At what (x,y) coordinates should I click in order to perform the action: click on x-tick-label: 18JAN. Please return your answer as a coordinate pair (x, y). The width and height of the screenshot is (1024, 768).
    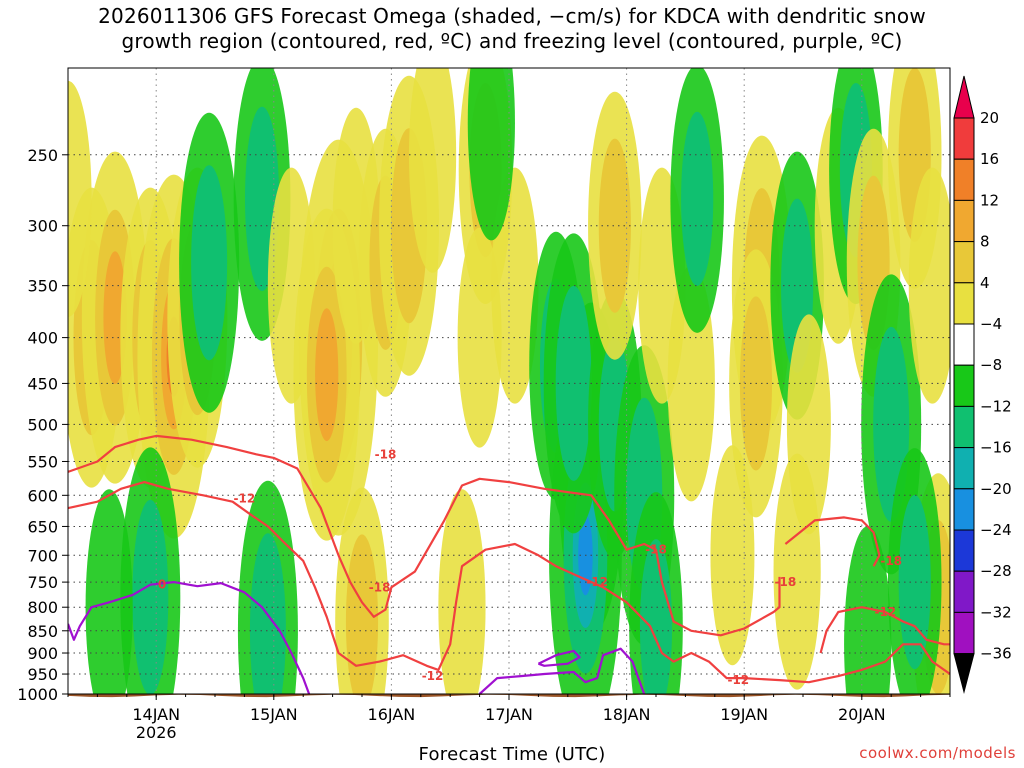
    Looking at the image, I should click on (627, 714).